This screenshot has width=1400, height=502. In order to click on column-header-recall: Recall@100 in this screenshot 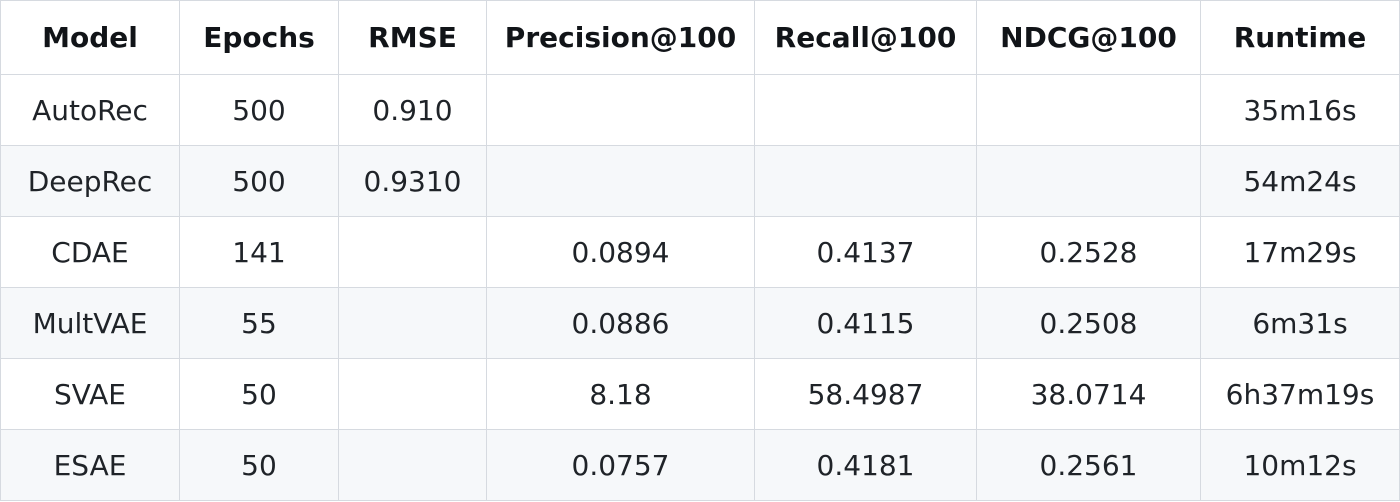, I will do `click(865, 37)`.